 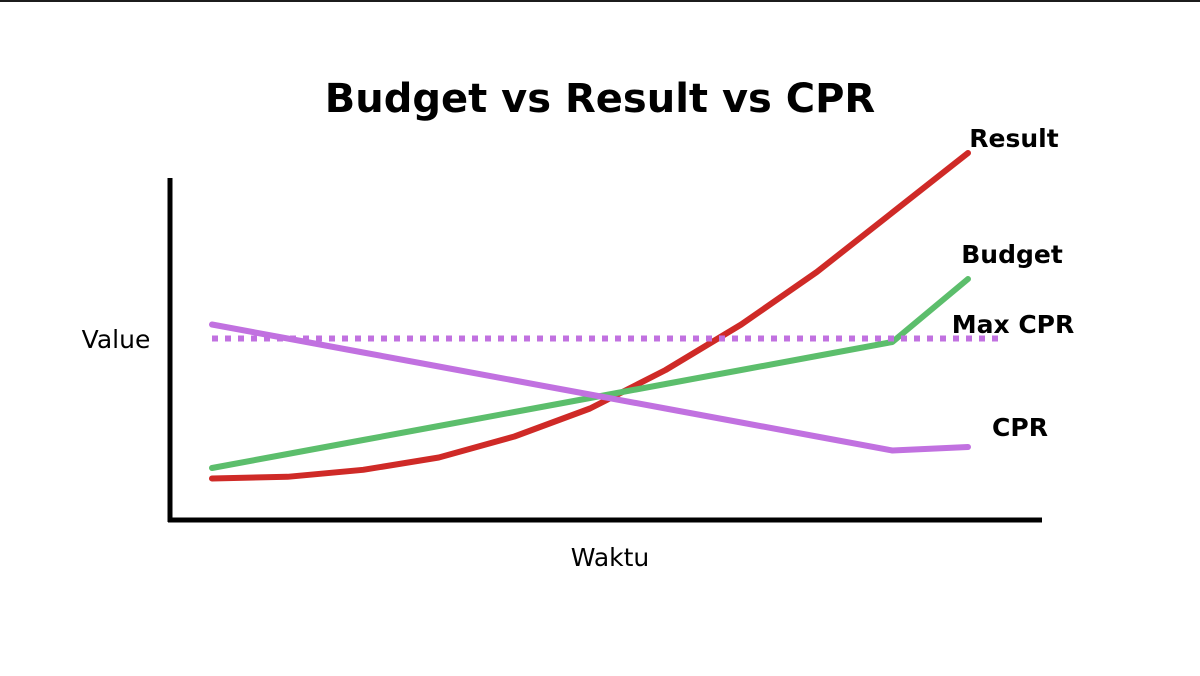 I want to click on series-line-cpr, so click(x=590, y=387).